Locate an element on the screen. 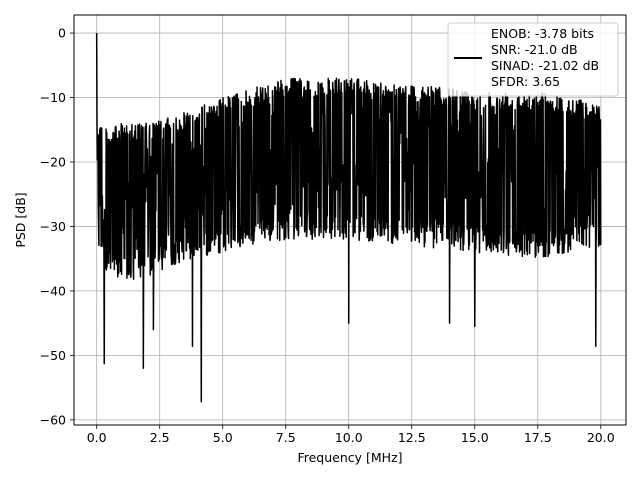 This screenshot has height=480, width=640. y-tick-label: 0 is located at coordinates (62, 33).